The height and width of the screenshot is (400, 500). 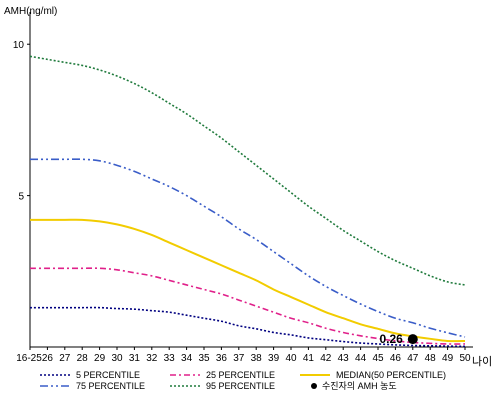 I want to click on x-tick-label: 29, so click(x=100, y=358).